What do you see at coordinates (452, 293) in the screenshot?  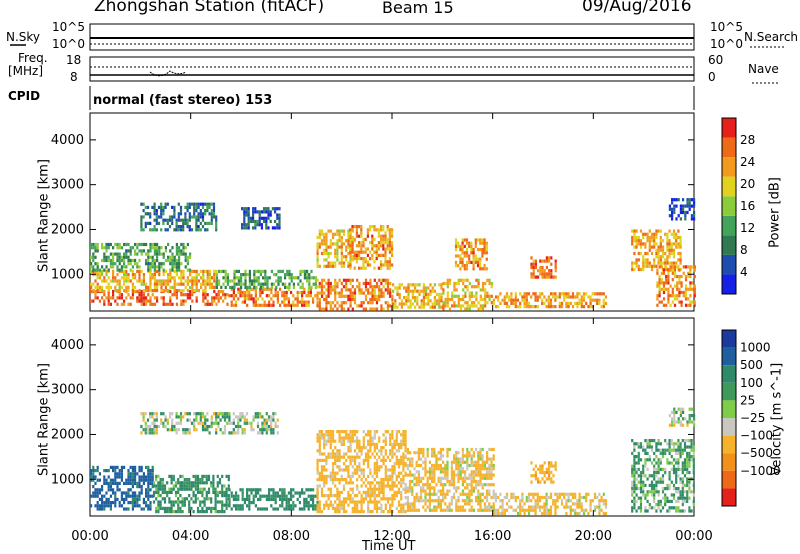 I see `power-cell-1920` at bounding box center [452, 293].